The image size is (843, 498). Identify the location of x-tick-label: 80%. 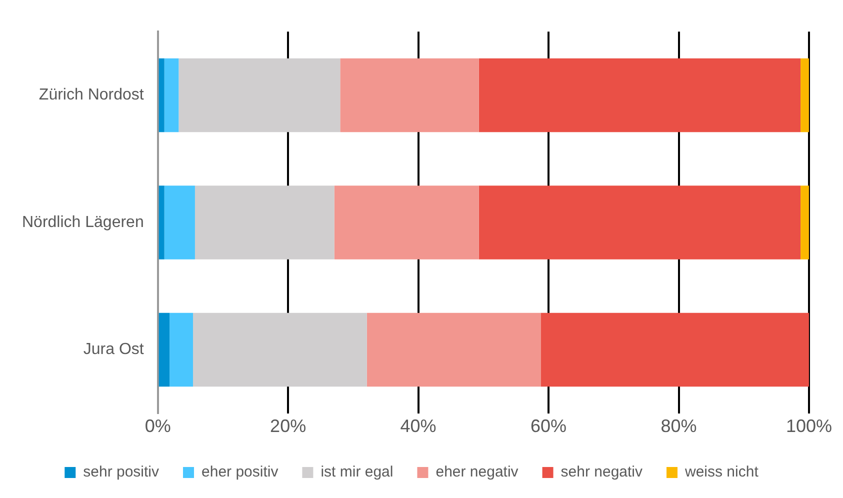
(678, 426).